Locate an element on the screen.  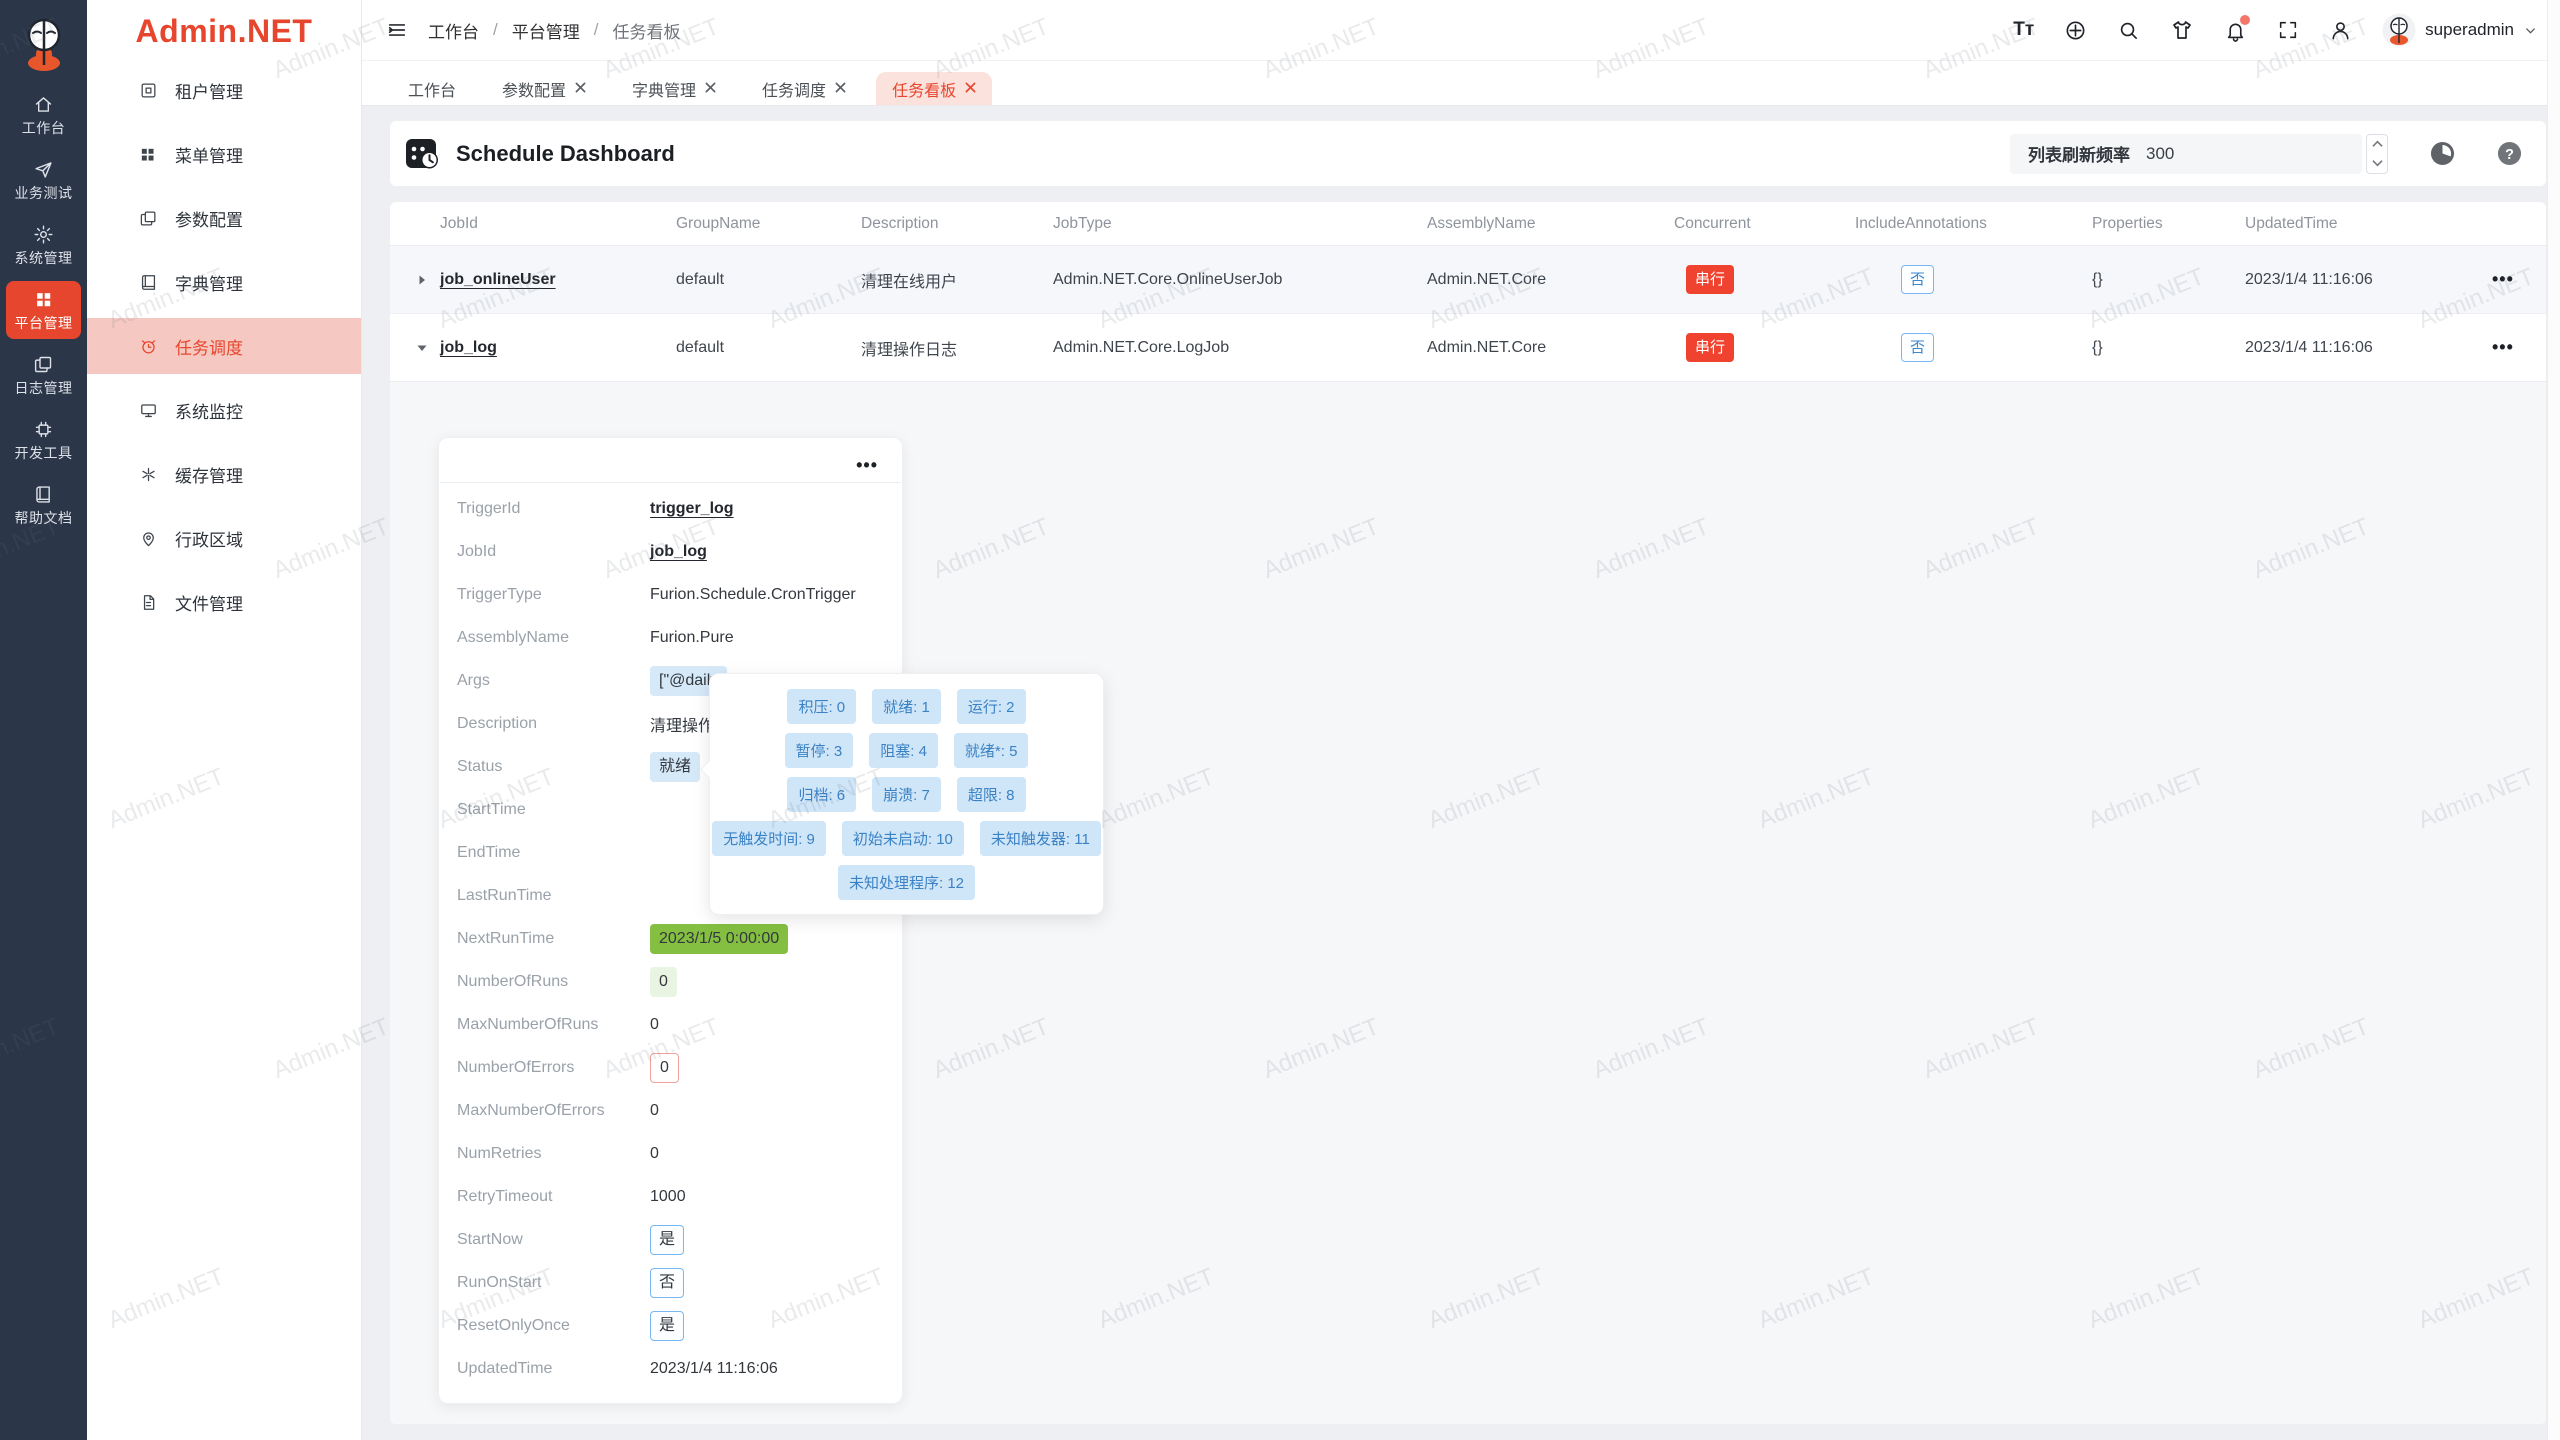
status-legend-badge: 未知处理程序: 12 is located at coordinates (906, 882).